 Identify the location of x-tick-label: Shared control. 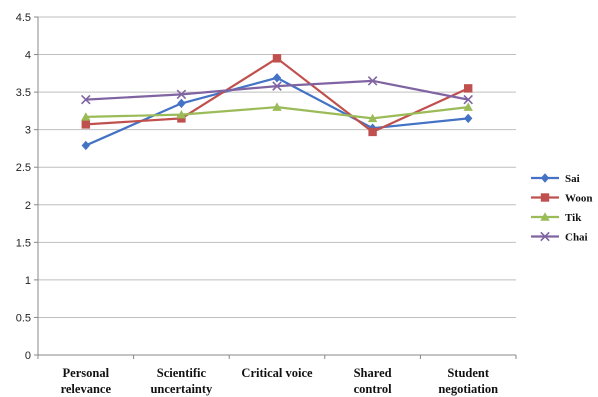
(373, 381).